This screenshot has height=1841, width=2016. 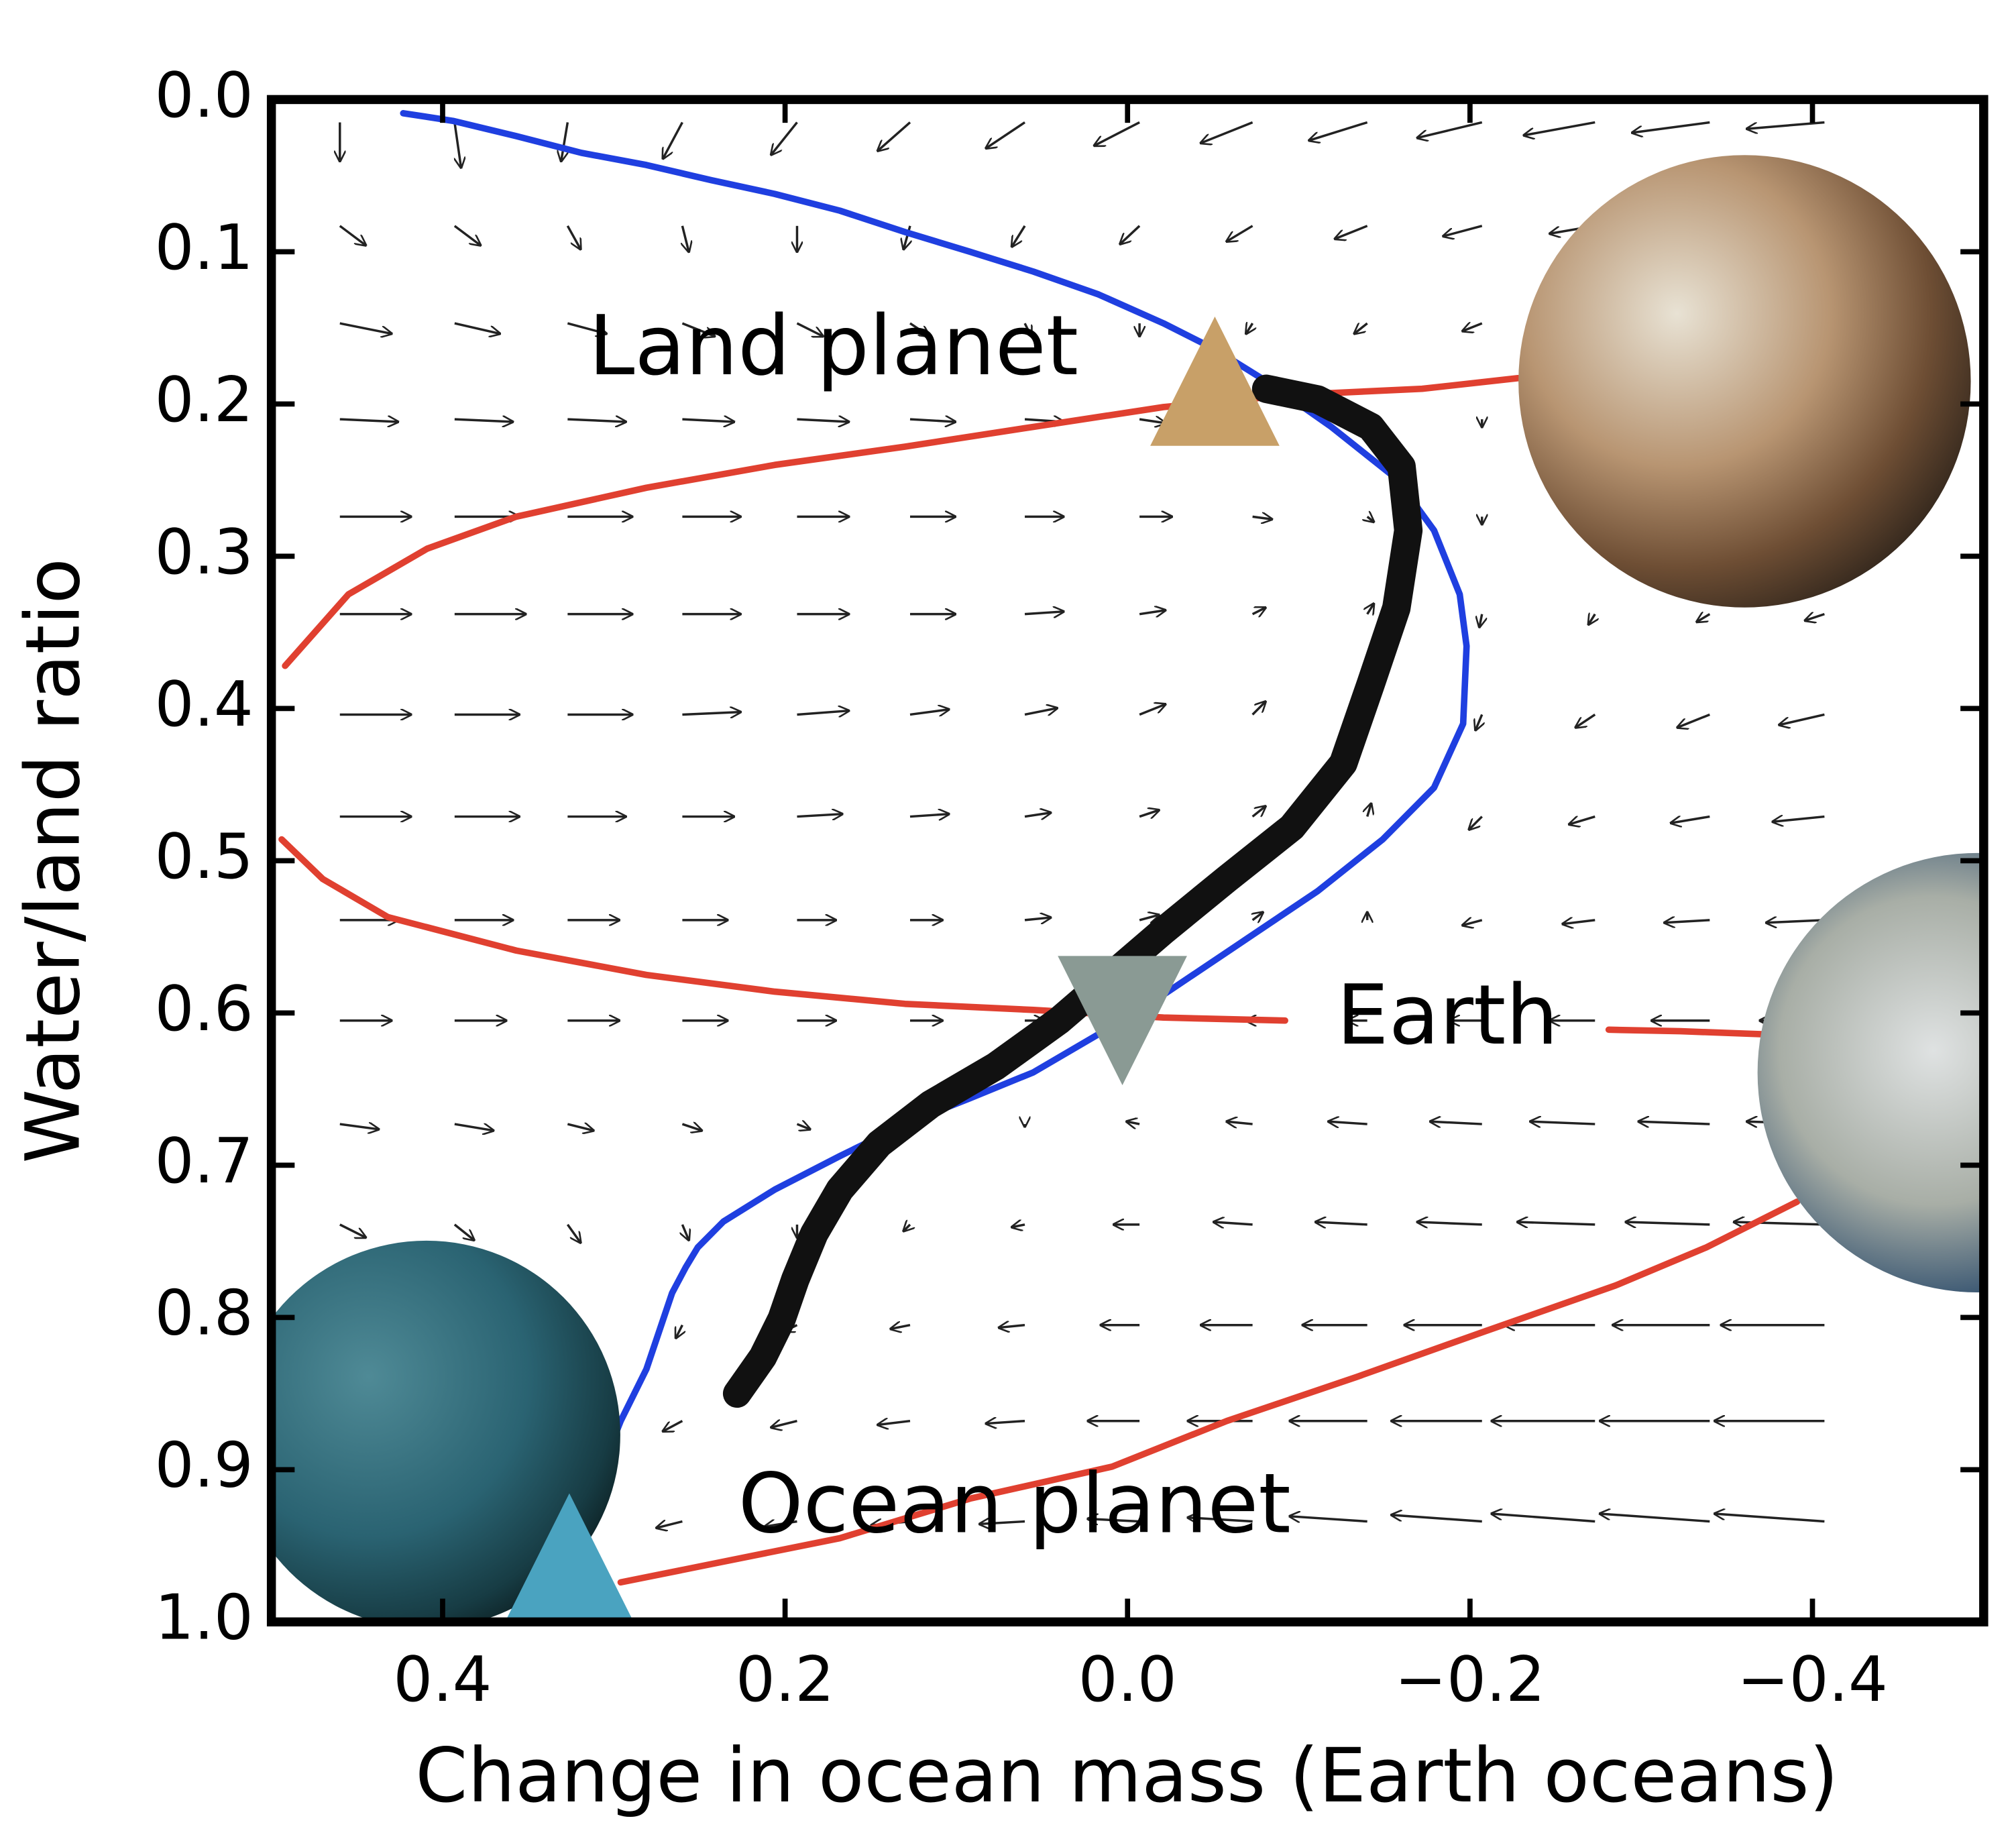 I want to click on y-tick-label: 0.1, so click(x=204, y=248).